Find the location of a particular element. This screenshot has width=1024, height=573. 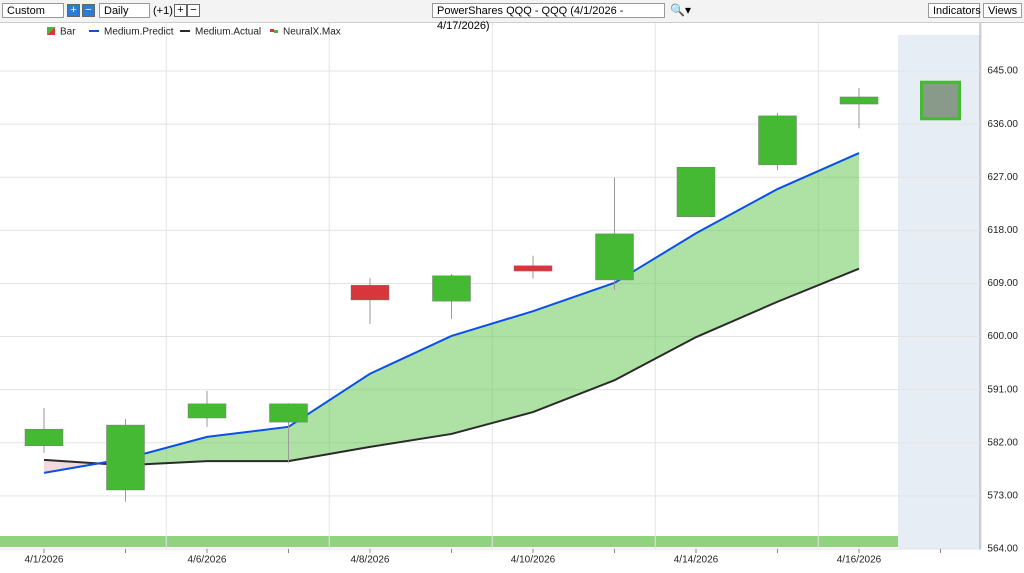

add: + is located at coordinates (180, 10).